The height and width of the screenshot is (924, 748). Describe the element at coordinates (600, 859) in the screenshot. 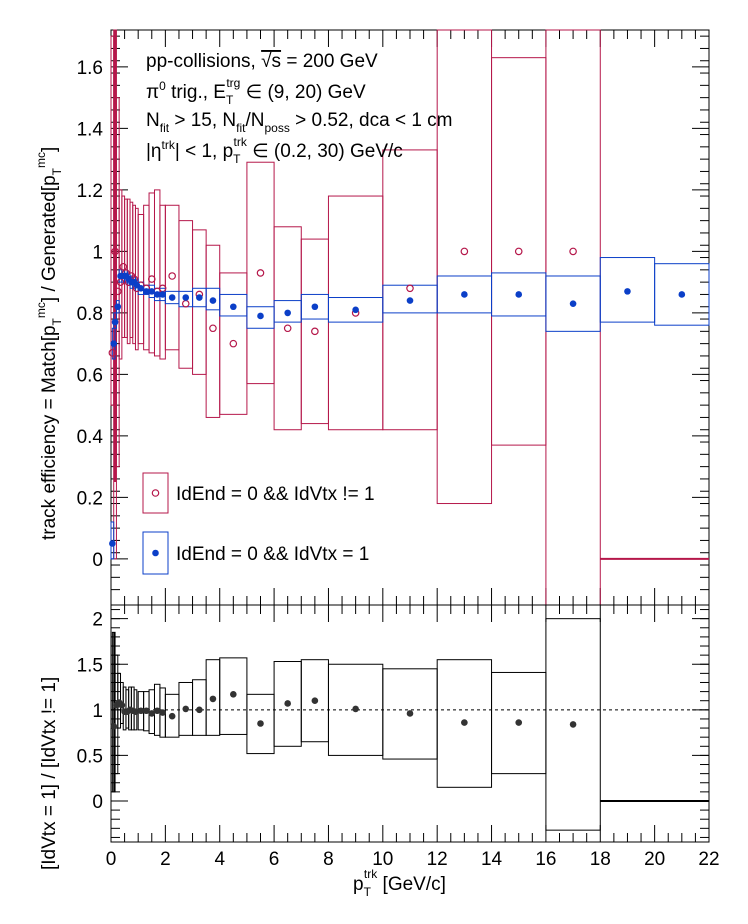

I see `xtick-label: 18` at that location.